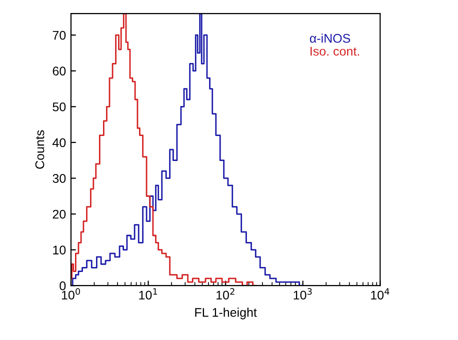 The width and height of the screenshot is (458, 340). Describe the element at coordinates (148, 294) in the screenshot. I see `x-tick-label: 10$^{1}$` at that location.